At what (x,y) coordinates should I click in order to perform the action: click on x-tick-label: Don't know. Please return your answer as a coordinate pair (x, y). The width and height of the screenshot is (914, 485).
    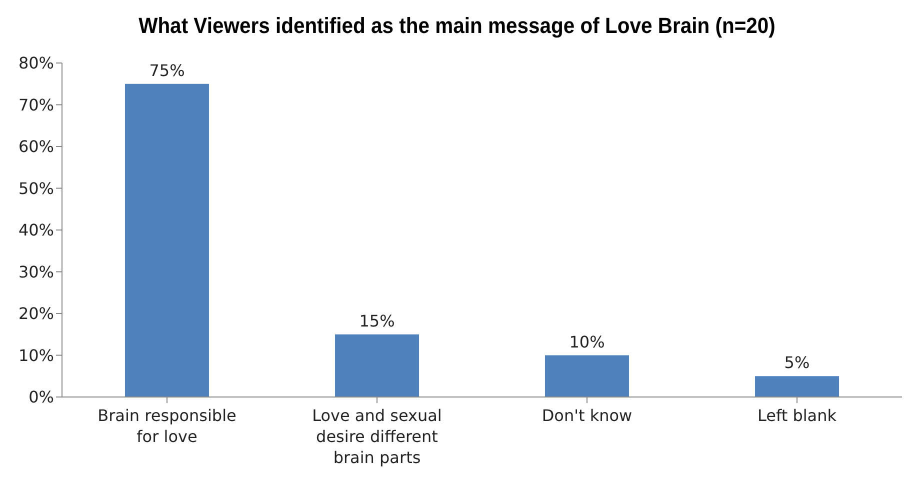
    Looking at the image, I should click on (587, 415).